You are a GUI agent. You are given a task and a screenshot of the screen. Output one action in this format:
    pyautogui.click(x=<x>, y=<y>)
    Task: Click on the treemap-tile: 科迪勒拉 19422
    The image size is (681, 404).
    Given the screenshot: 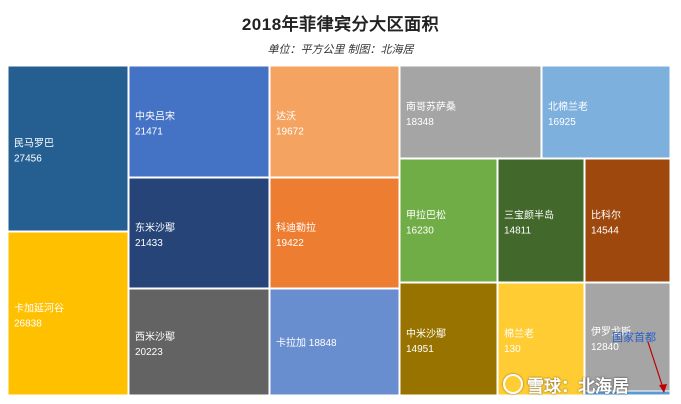 What is the action you would take?
    pyautogui.click(x=334, y=233)
    